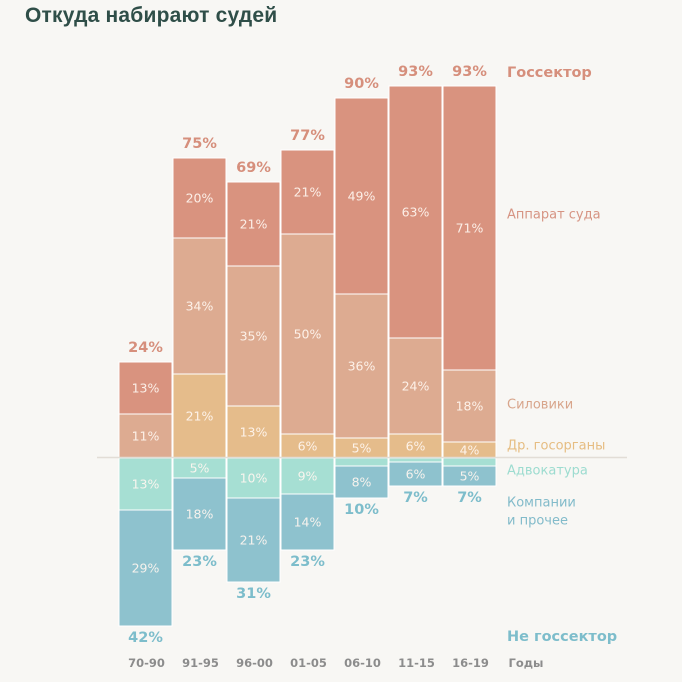 Image resolution: width=682 pixels, height=682 pixels. I want to click on segment-value-label: 20%, so click(200, 198).